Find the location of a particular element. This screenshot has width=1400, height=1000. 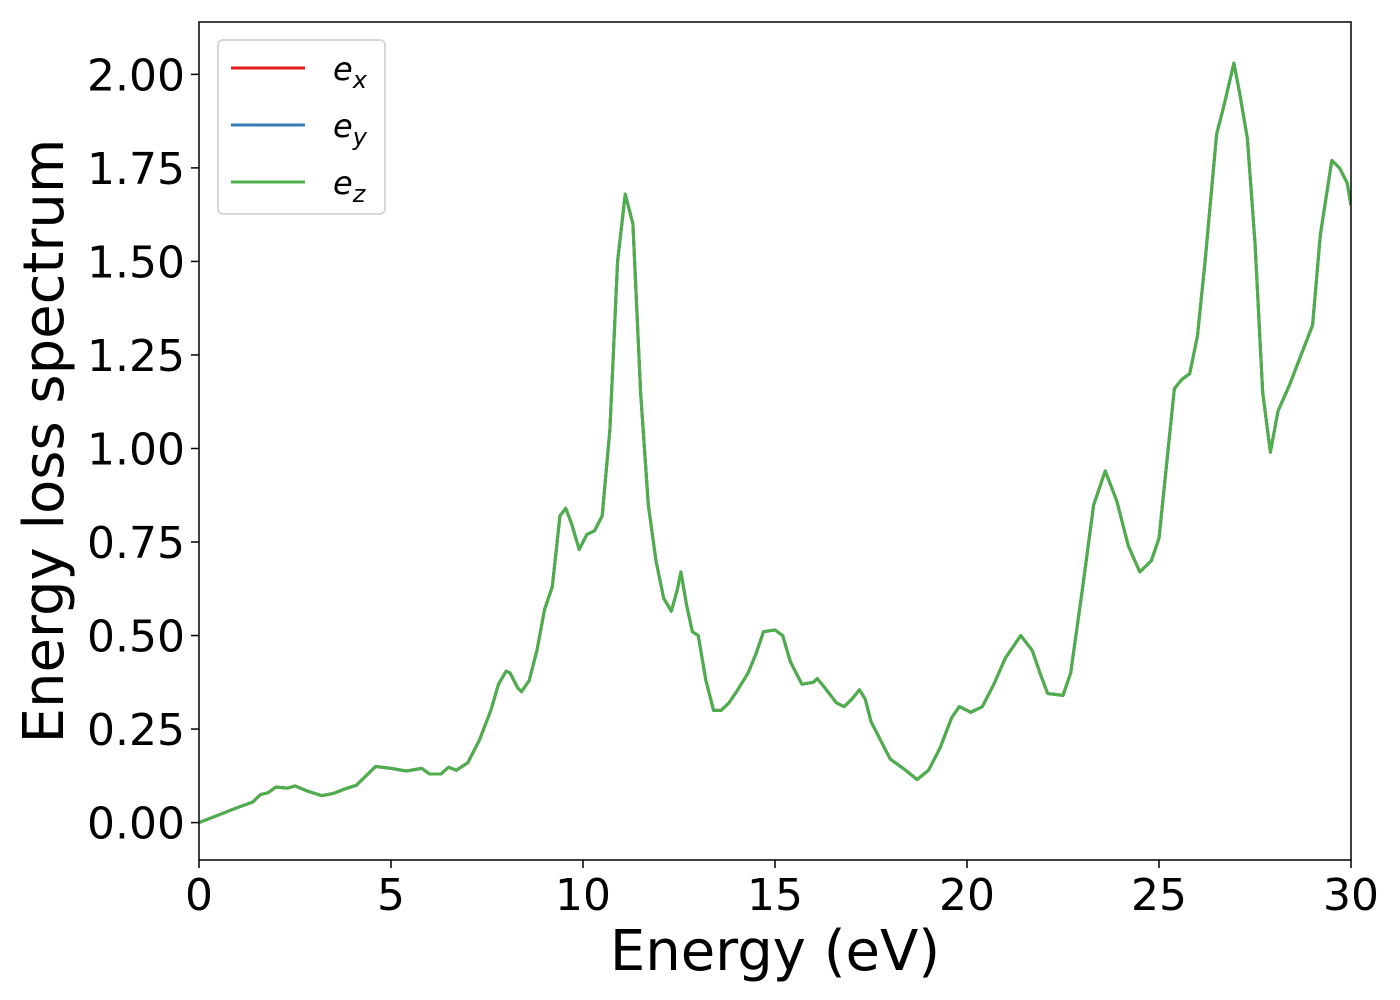

y-tick-label: 1.75 is located at coordinates (136, 169).